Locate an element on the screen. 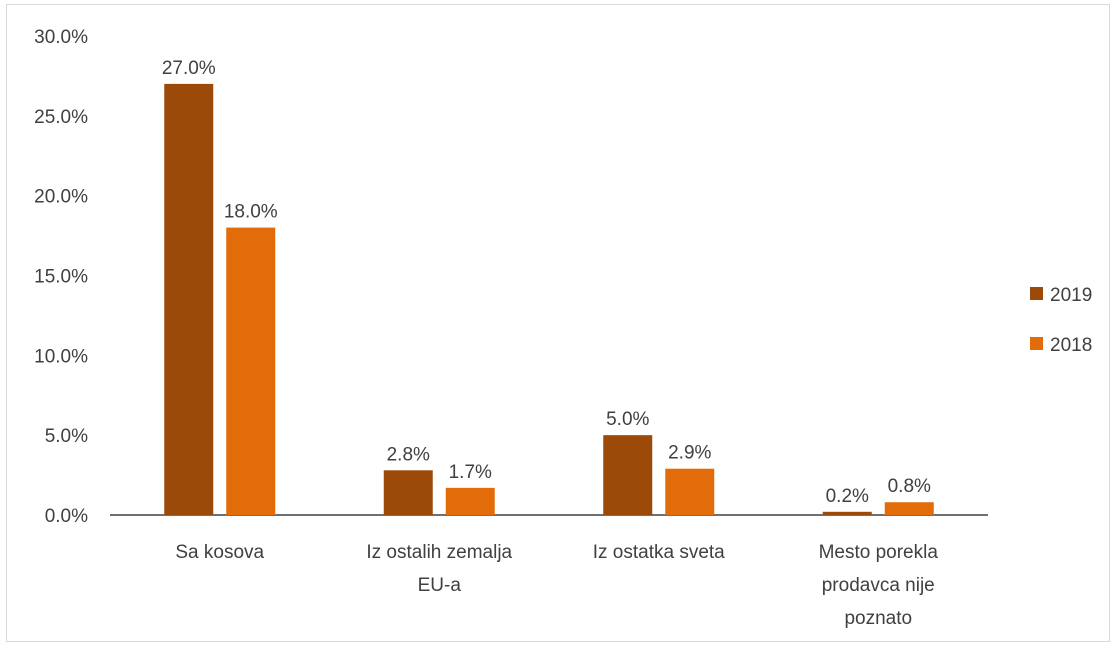 The width and height of the screenshot is (1117, 649). y-tick-label: 15.0% is located at coordinates (61, 277).